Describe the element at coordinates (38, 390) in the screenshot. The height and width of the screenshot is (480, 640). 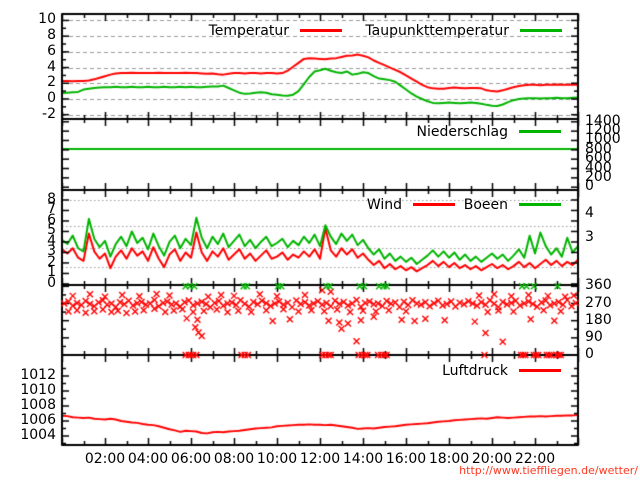
I see `y-tick-label-luftdruck: 1010` at that location.